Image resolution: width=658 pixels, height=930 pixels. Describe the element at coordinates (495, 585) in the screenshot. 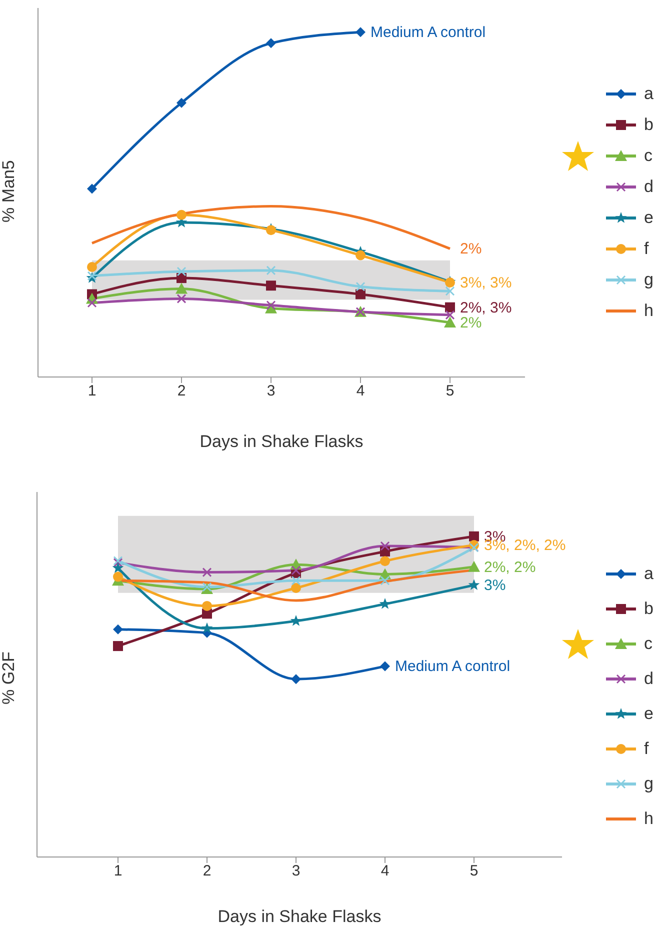

I see `annotation: 3%` at that location.